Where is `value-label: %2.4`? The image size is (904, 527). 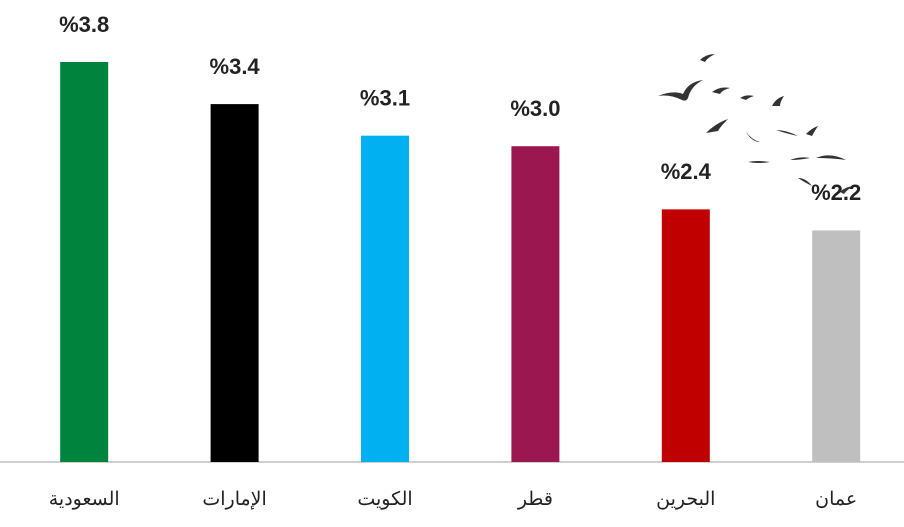 value-label: %2.4 is located at coordinates (686, 171).